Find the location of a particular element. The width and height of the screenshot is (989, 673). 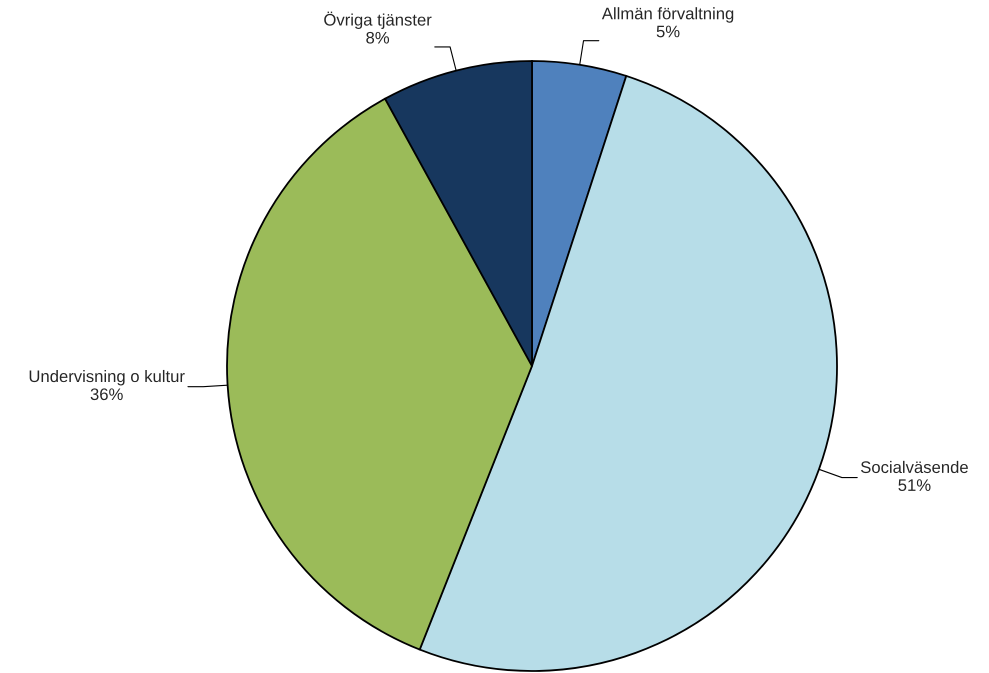

data-label: 5% is located at coordinates (668, 32).